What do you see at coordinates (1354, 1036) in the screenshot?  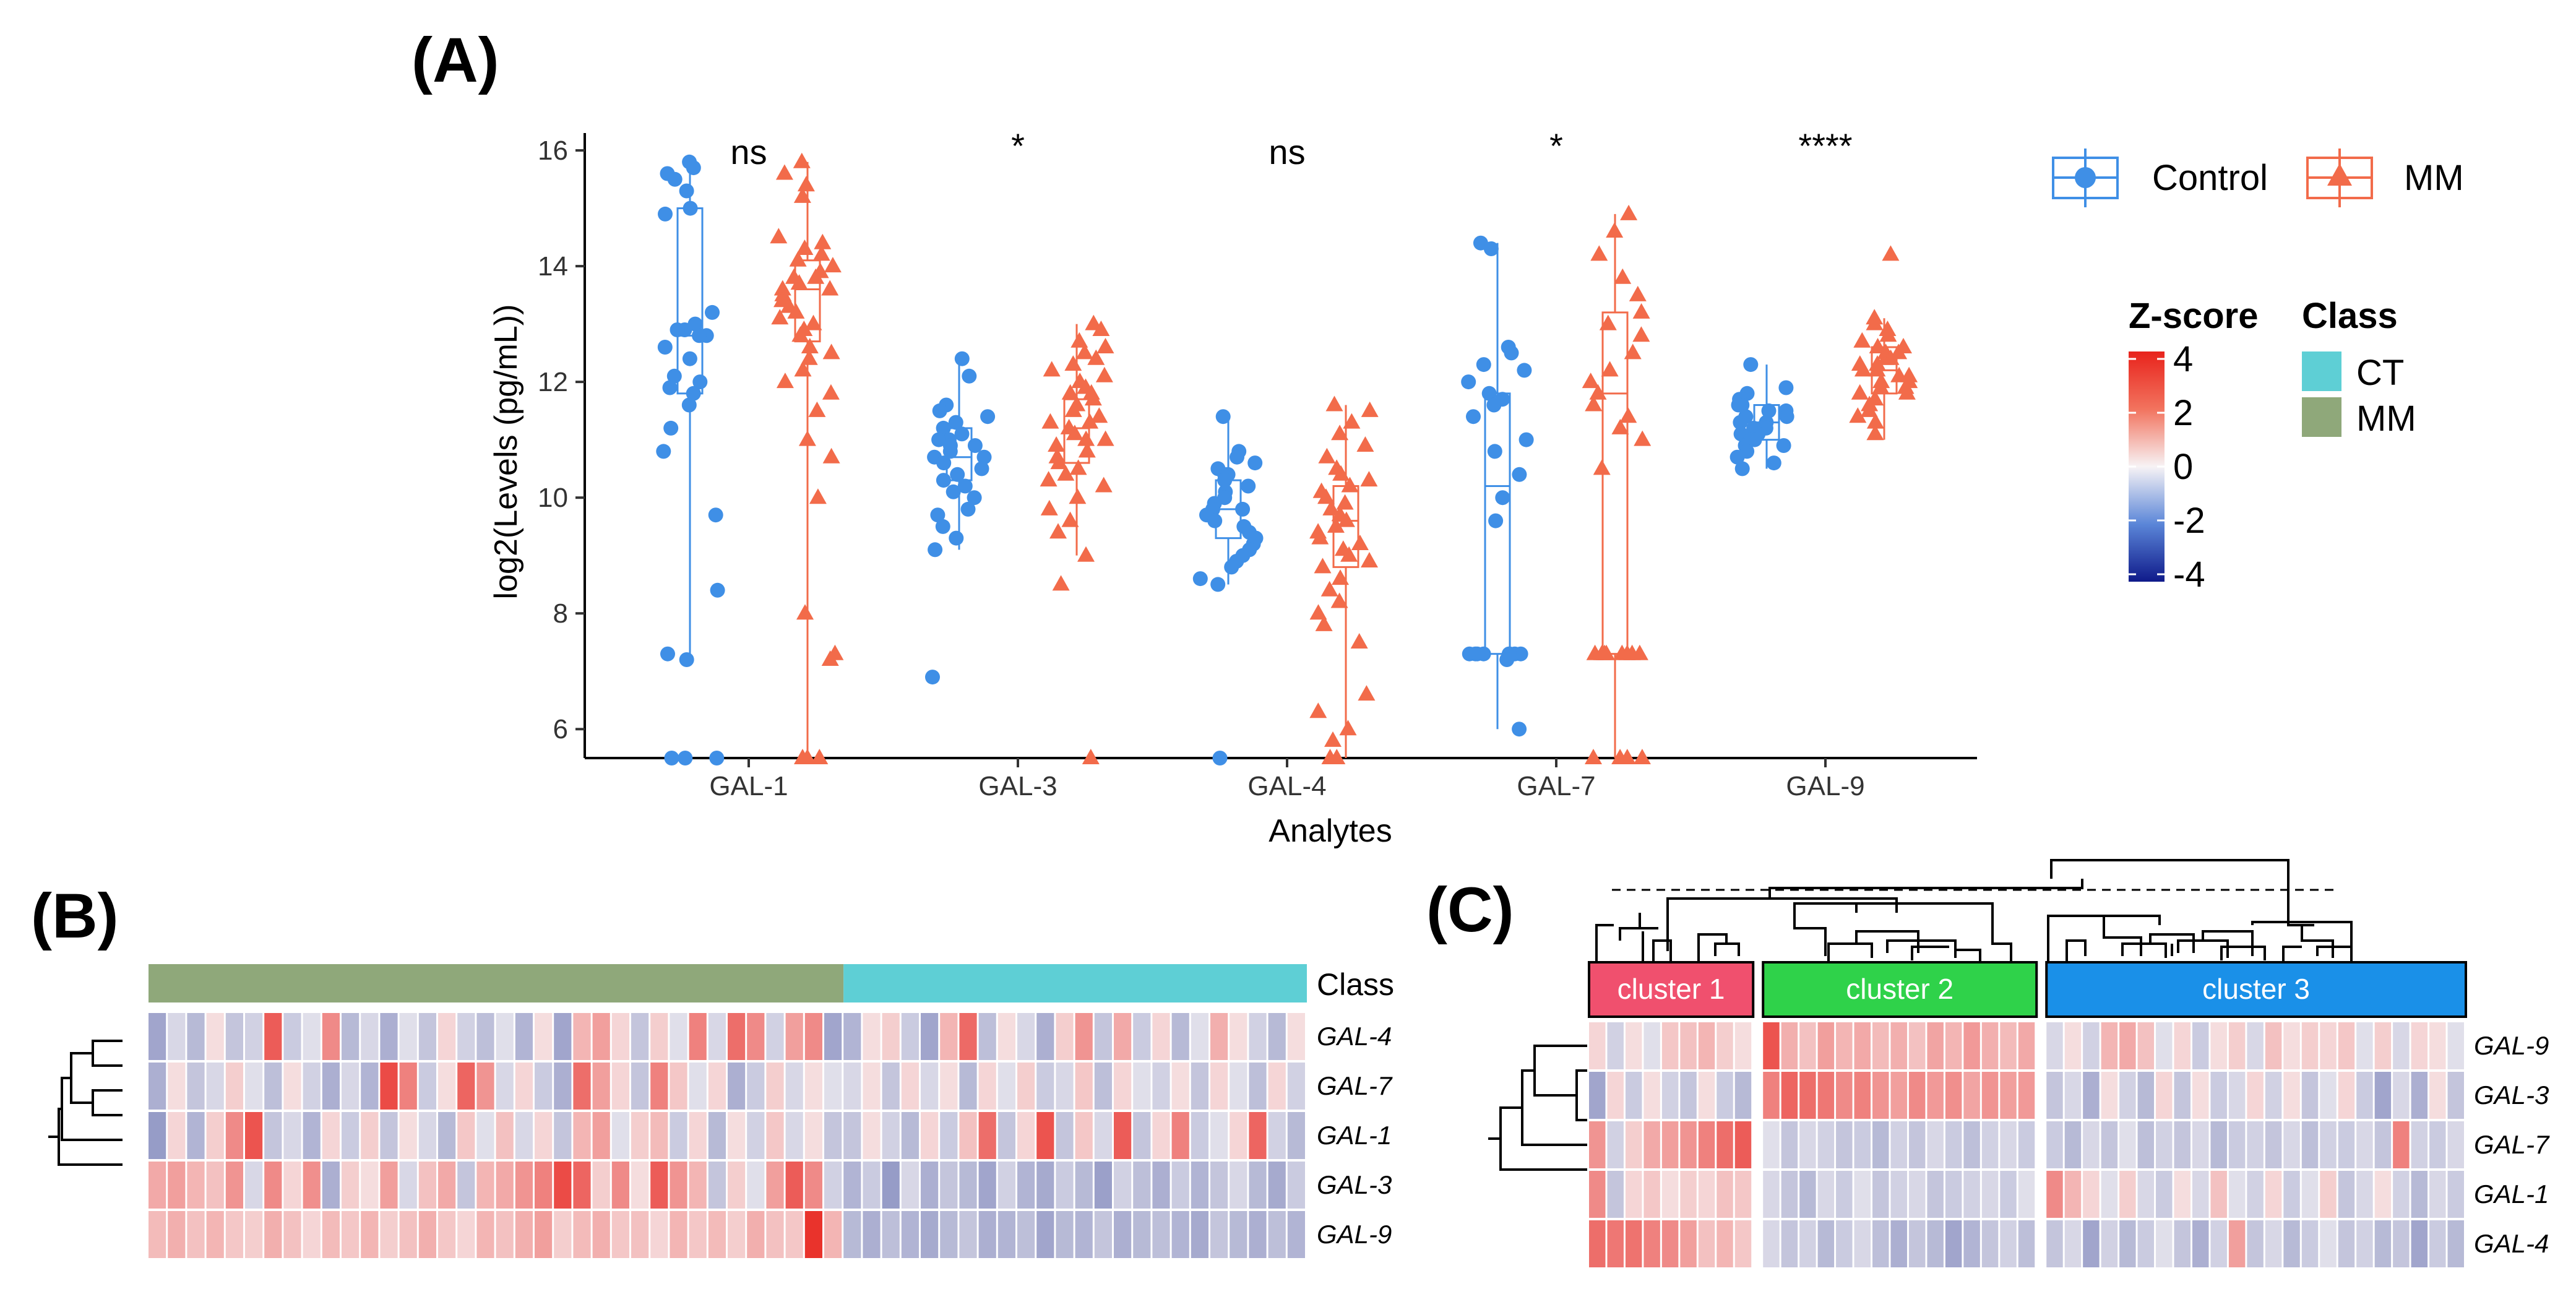 I see `heatmap-b-row-label: GAL-4` at bounding box center [1354, 1036].